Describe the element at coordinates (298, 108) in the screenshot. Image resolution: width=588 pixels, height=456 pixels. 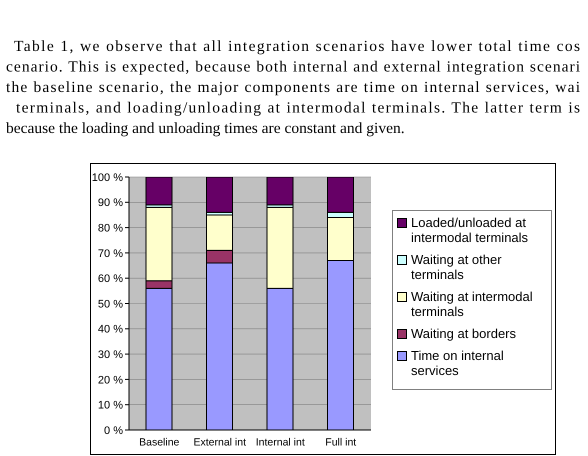
I see `text: terminals, and loading/unloading at intermodal terminals. The latter term is` at that location.